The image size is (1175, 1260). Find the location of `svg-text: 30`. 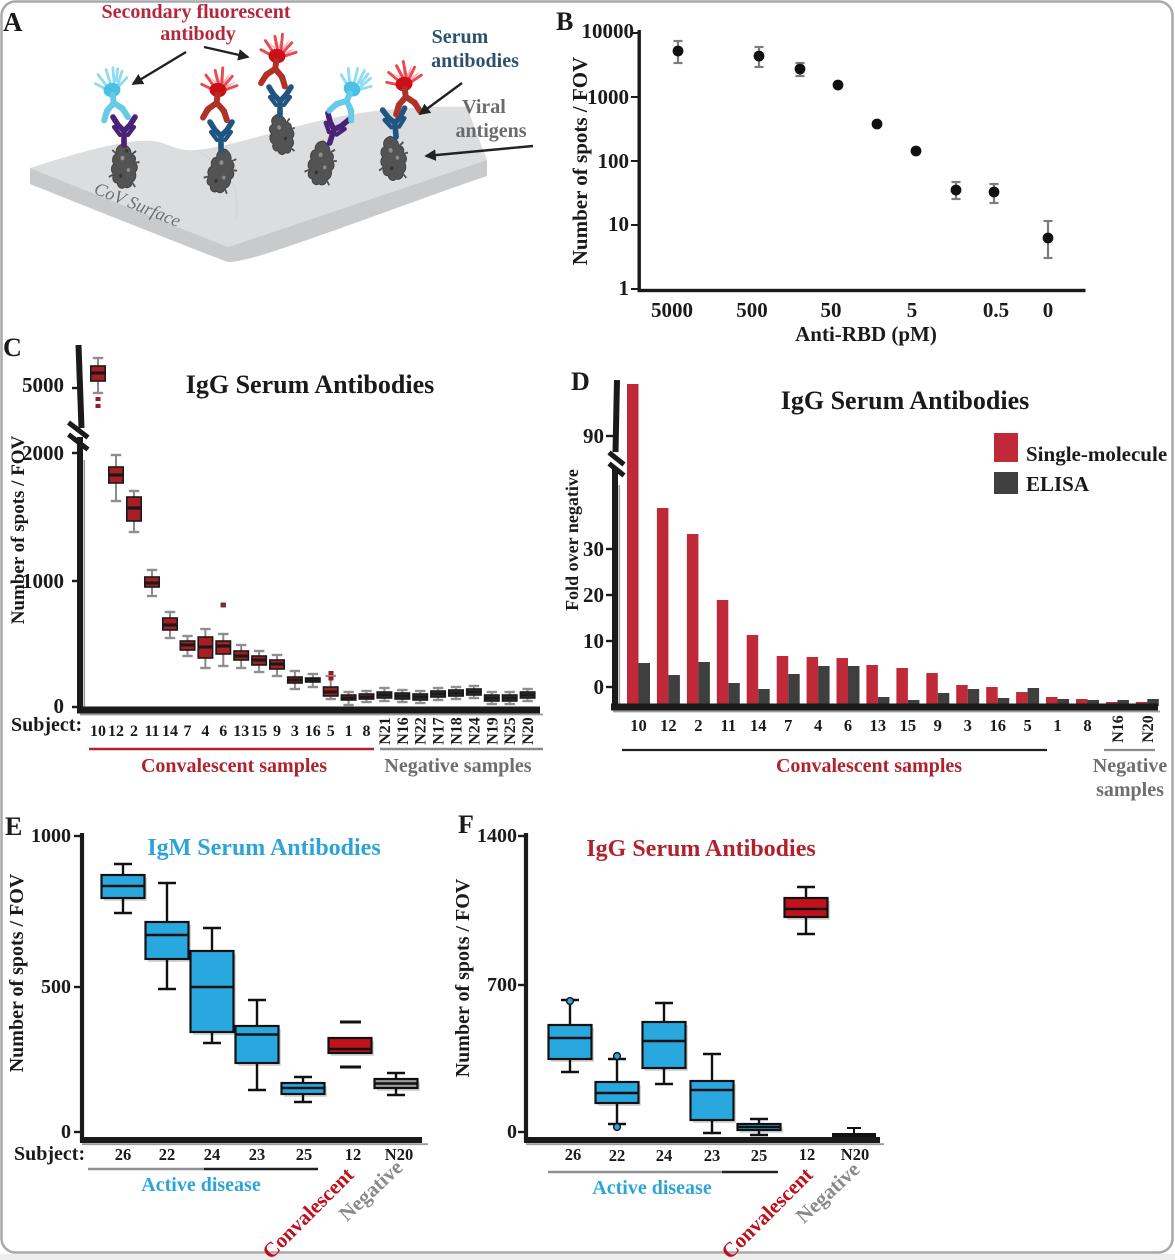

svg-text: 30 is located at coordinates (593, 549).